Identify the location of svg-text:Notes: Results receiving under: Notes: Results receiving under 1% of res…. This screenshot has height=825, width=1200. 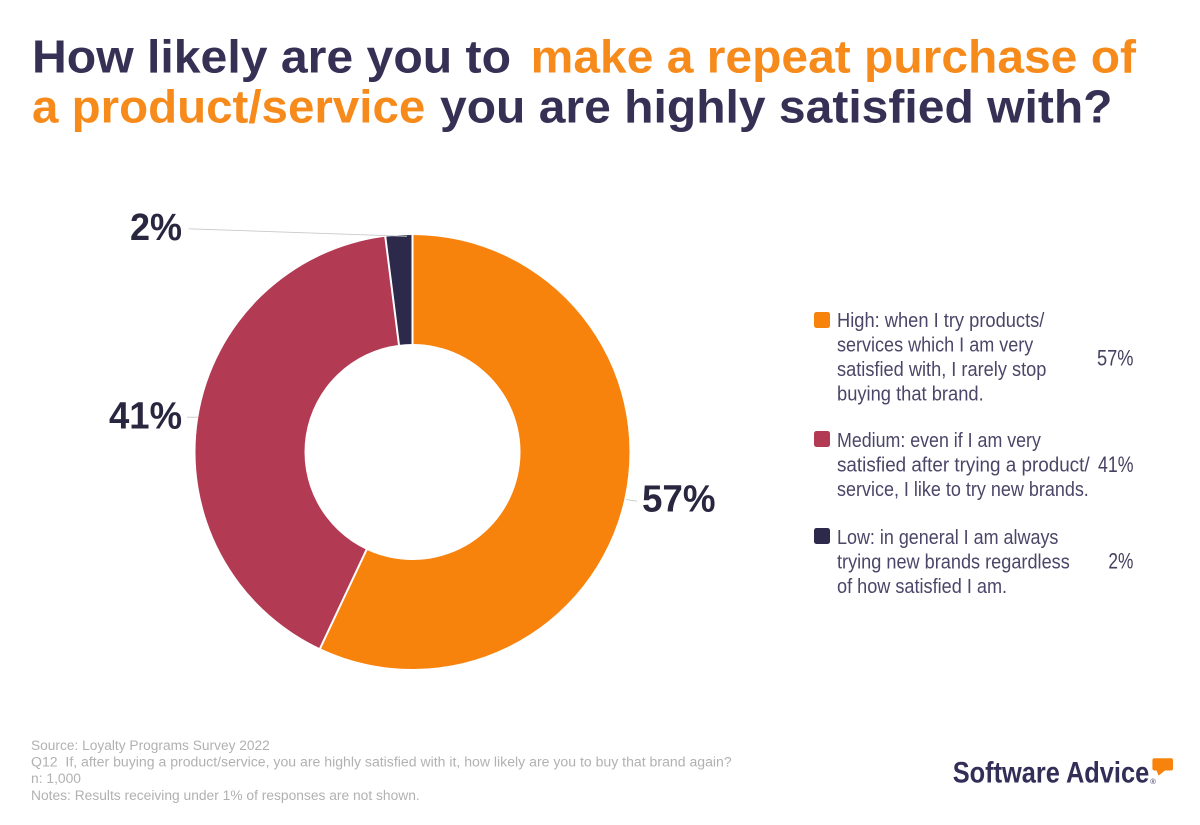
(225, 795).